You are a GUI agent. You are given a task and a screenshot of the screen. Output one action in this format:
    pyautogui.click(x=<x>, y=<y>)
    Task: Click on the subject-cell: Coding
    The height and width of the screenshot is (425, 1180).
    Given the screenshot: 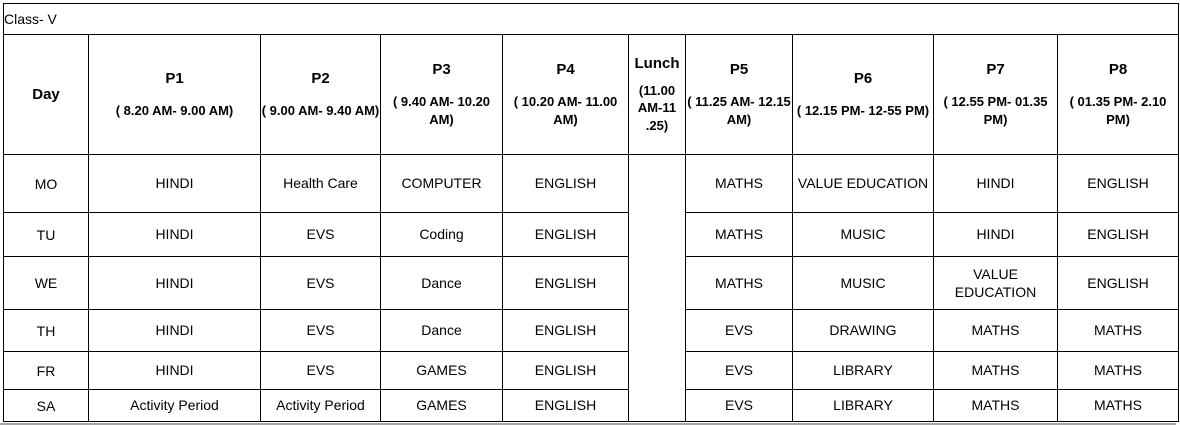 What is the action you would take?
    pyautogui.click(x=441, y=234)
    